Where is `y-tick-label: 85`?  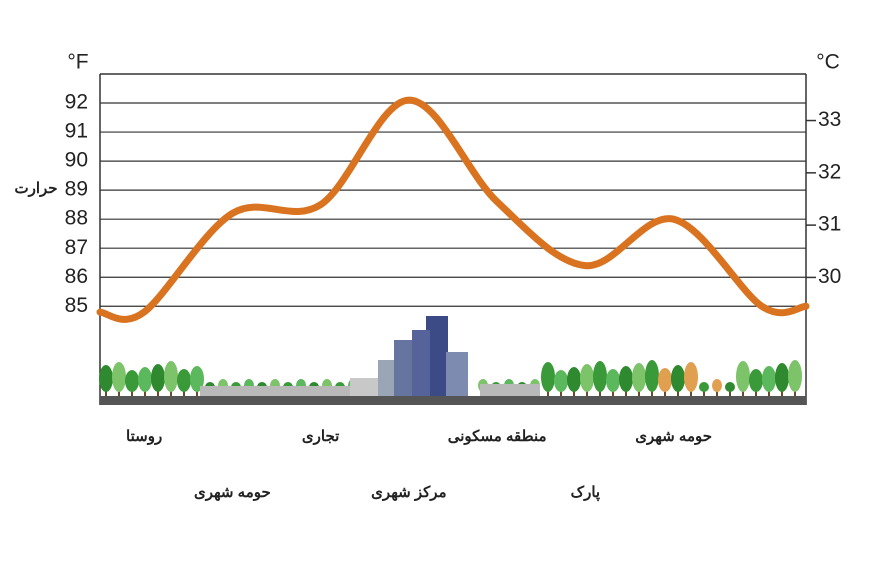 y-tick-label: 85 is located at coordinates (76, 305).